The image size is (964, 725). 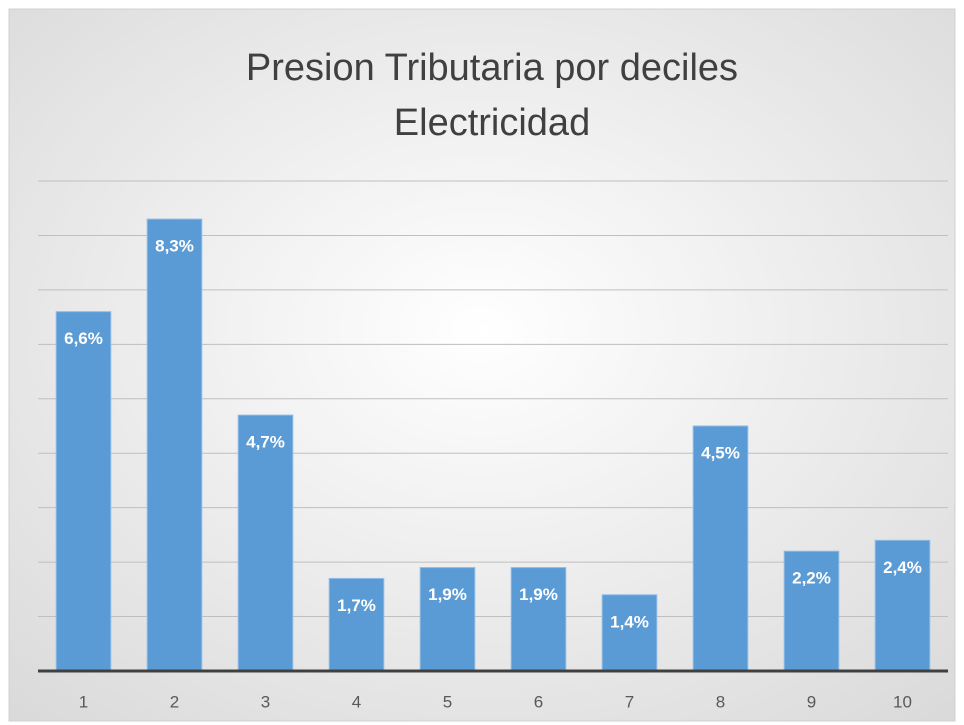 I want to click on x-tick-label: 2, so click(x=174, y=701).